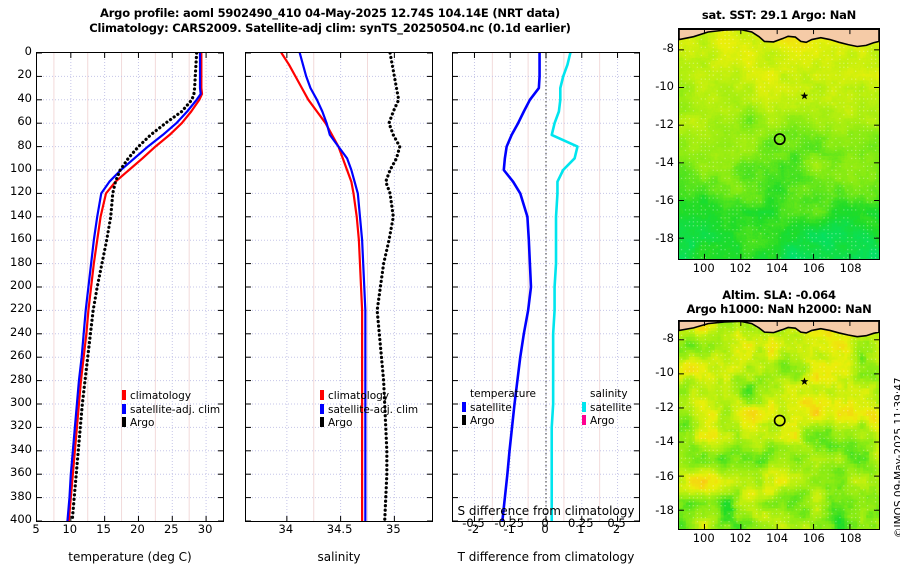  What do you see at coordinates (28, 51) in the screenshot?
I see `depth-tick-label: 0` at bounding box center [28, 51].